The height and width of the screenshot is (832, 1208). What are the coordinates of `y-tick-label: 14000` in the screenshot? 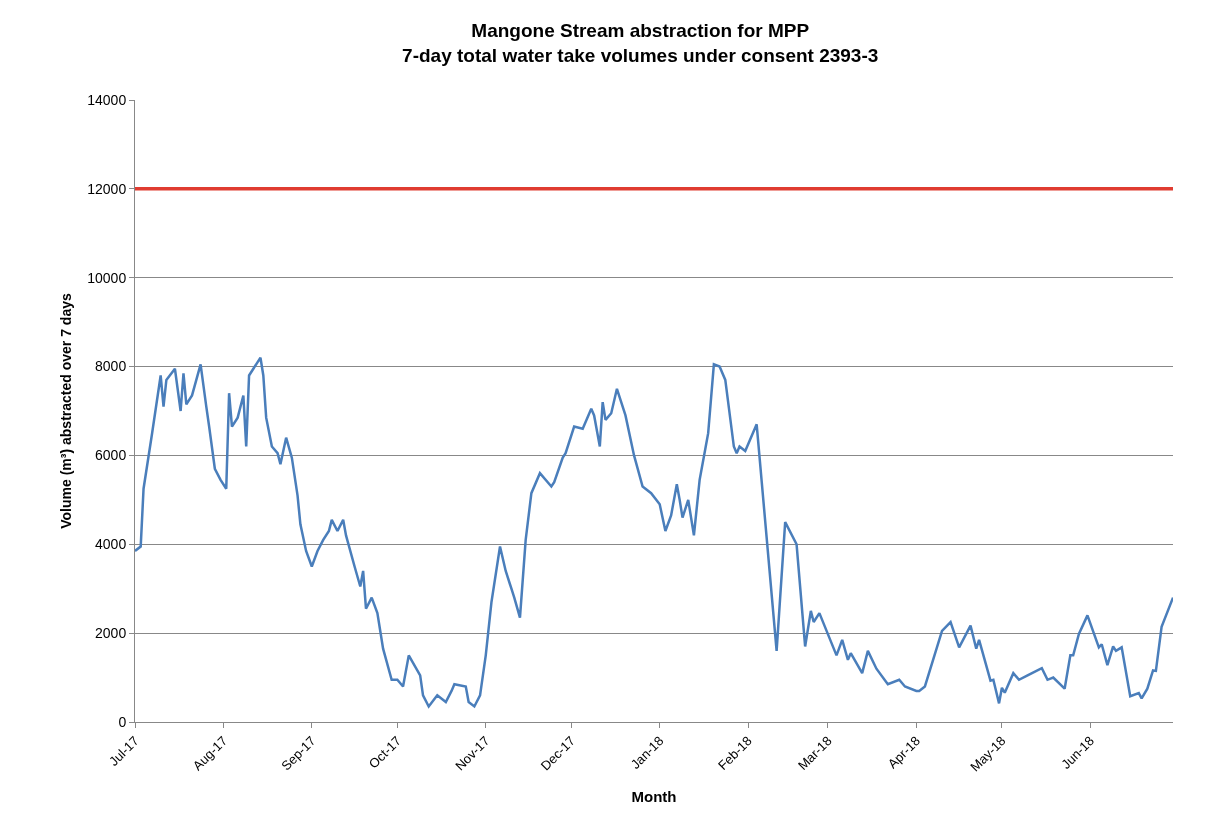 It's located at (107, 99).